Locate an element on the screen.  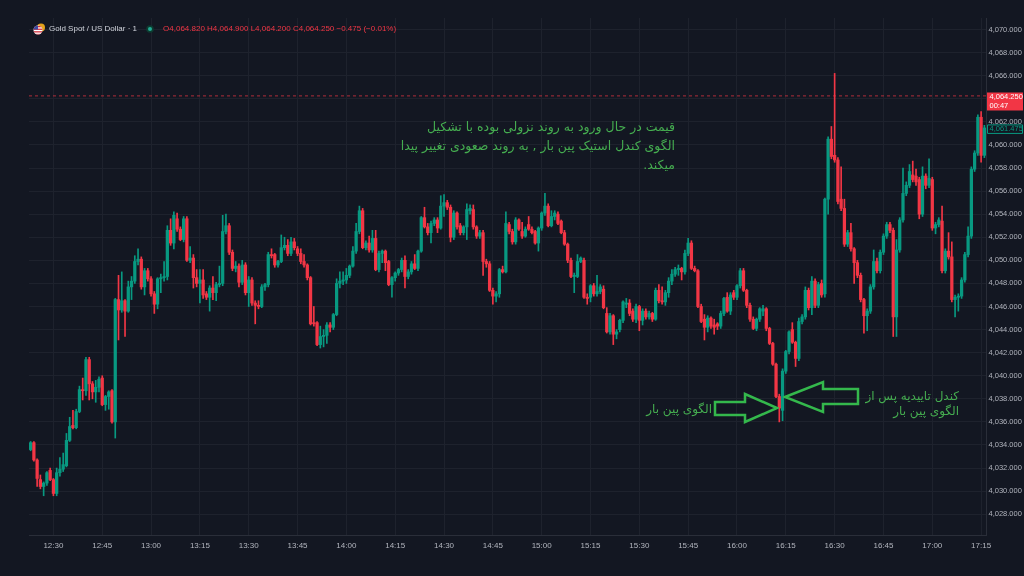
x-tick-label: 16:15 is located at coordinates (786, 545).